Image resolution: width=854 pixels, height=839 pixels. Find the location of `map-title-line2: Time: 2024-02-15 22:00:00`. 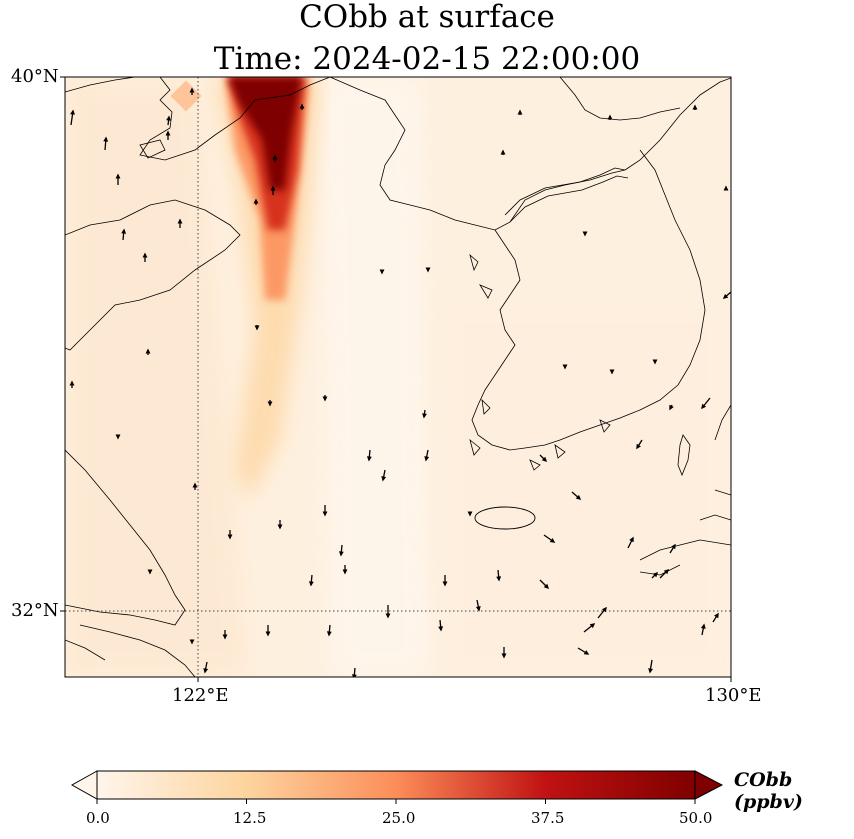

map-title-line2: Time: 2024-02-15 22:00:00 is located at coordinates (427, 59).